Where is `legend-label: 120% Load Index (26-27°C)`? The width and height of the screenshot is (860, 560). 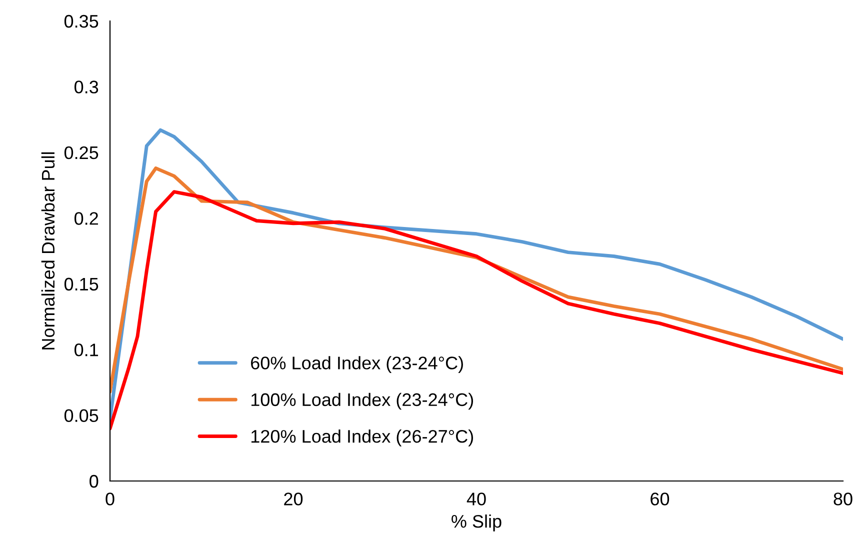
legend-label: 120% Load Index (26-27°C) is located at coordinates (362, 438).